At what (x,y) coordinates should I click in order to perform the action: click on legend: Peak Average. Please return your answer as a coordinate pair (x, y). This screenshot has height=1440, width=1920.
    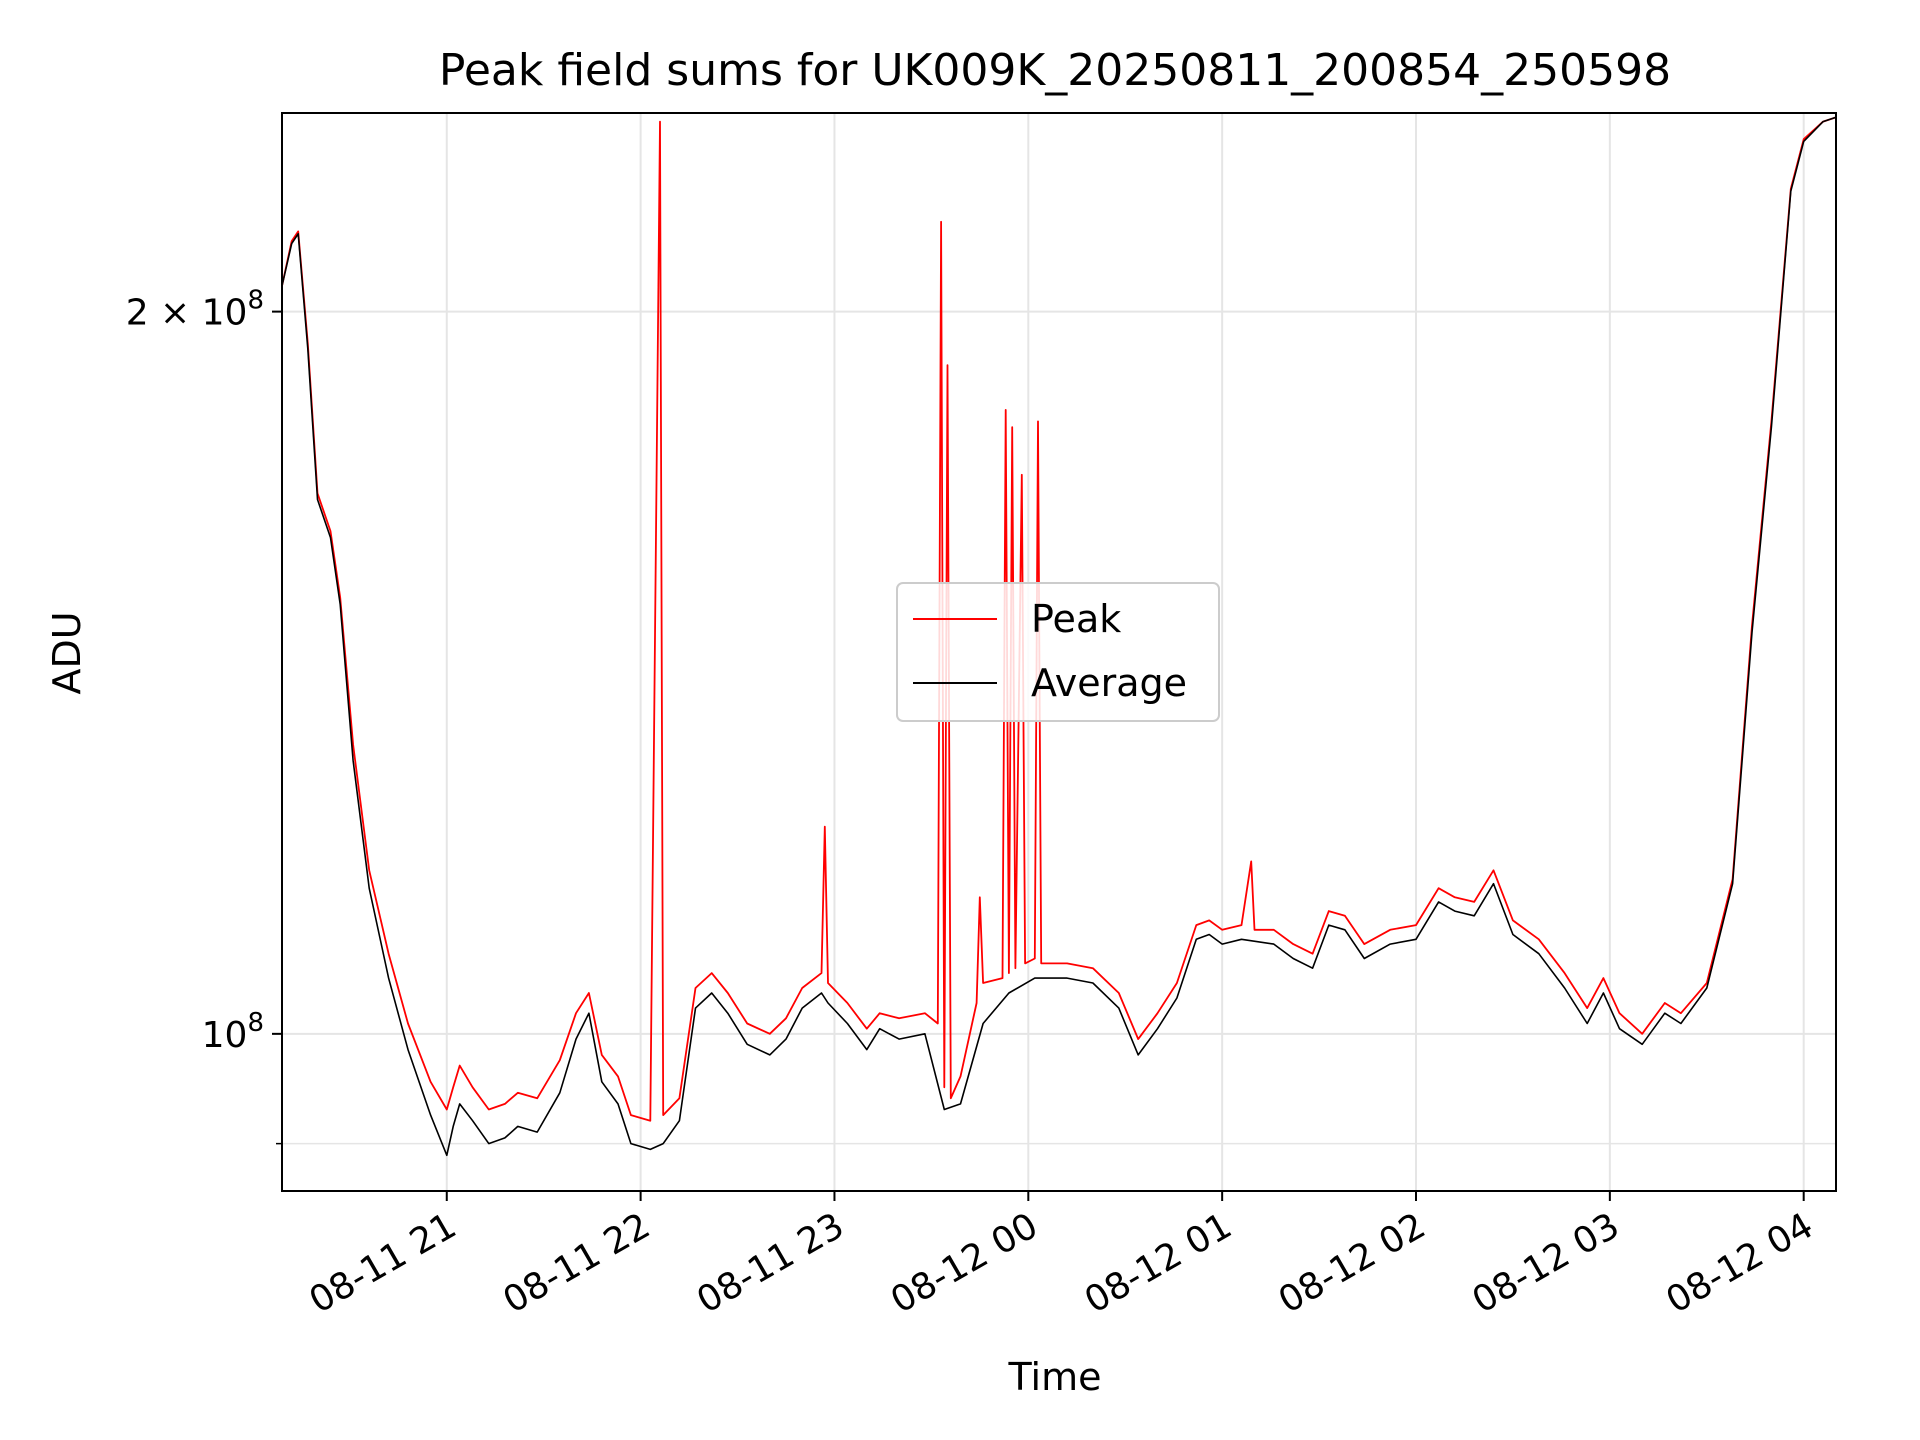
    Looking at the image, I should click on (1058, 652).